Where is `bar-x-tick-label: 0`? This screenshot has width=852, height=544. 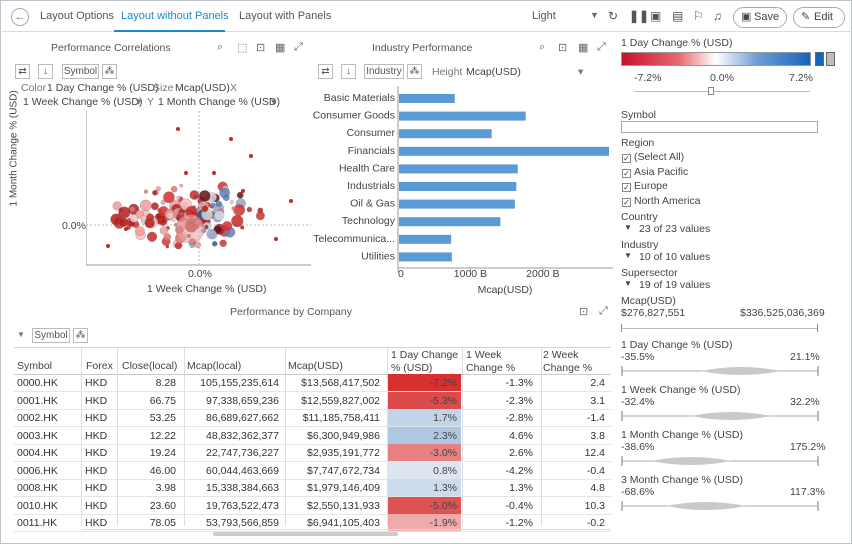
bar-x-tick-label: 0 is located at coordinates (401, 274).